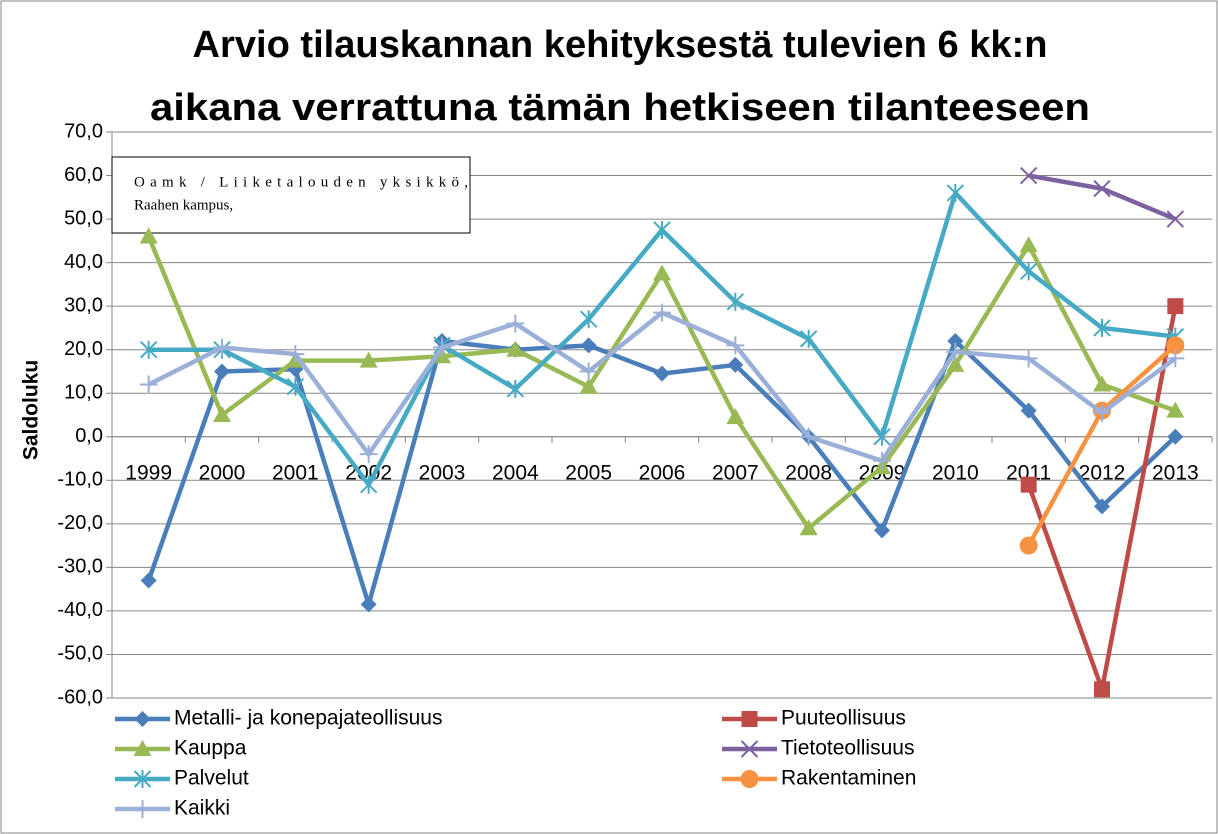 The image size is (1218, 834). Describe the element at coordinates (291, 195) in the screenshot. I see `annotation-box` at that location.